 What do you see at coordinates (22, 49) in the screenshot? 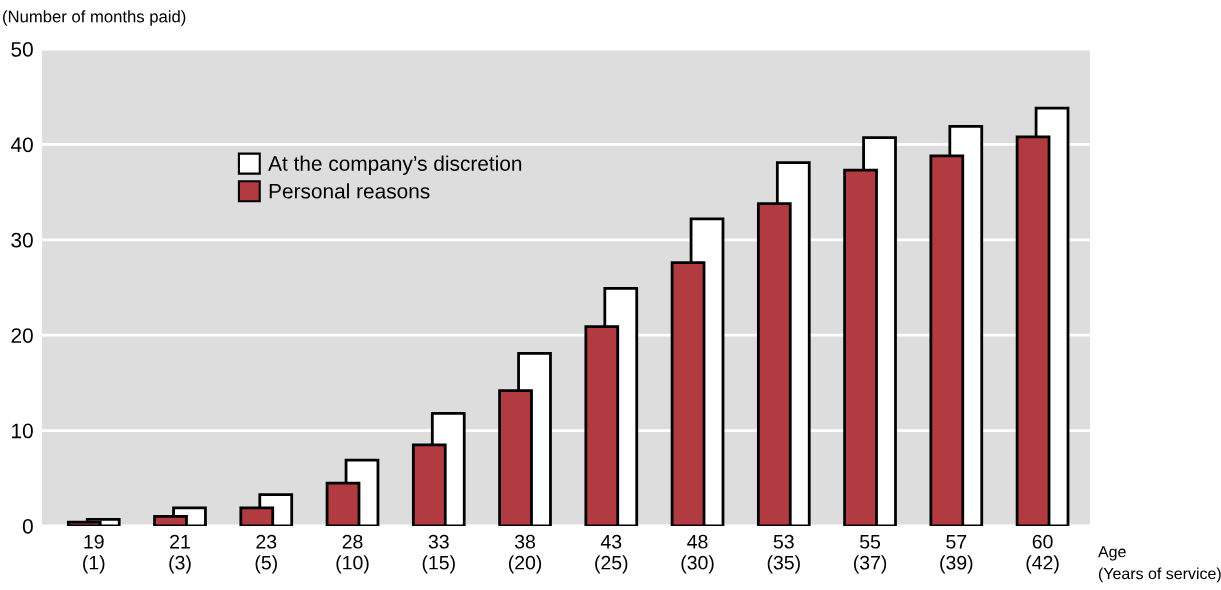
I see `y-tick-label: 50` at bounding box center [22, 49].